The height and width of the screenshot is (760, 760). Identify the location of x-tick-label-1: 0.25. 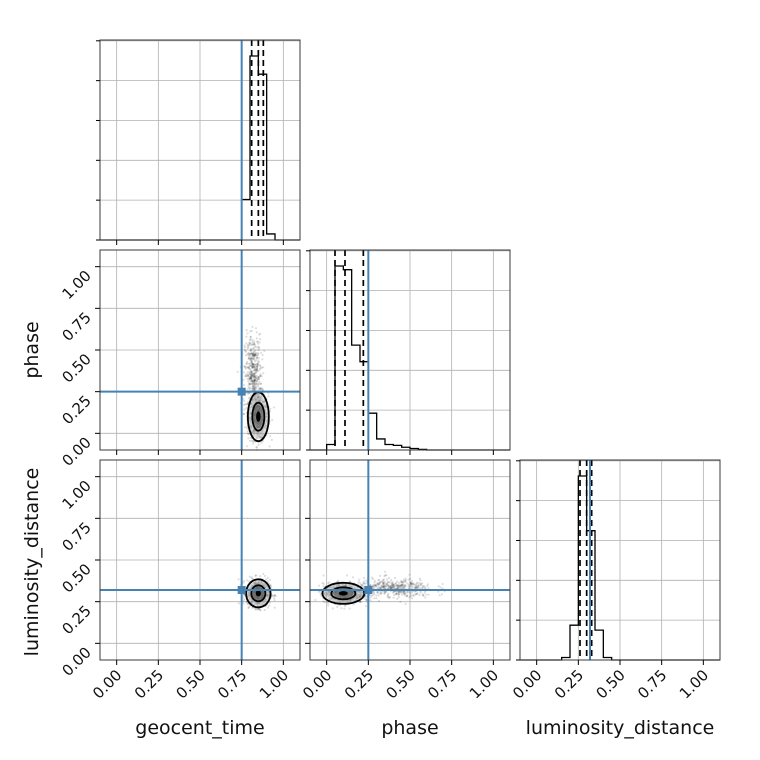
(149, 684).